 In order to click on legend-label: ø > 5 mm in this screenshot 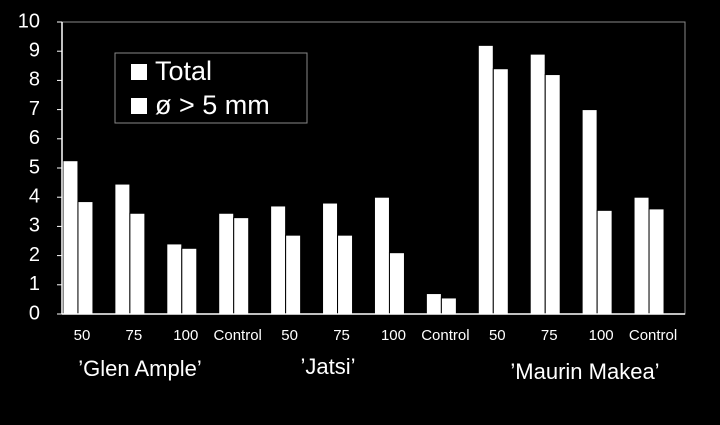, I will do `click(212, 105)`.